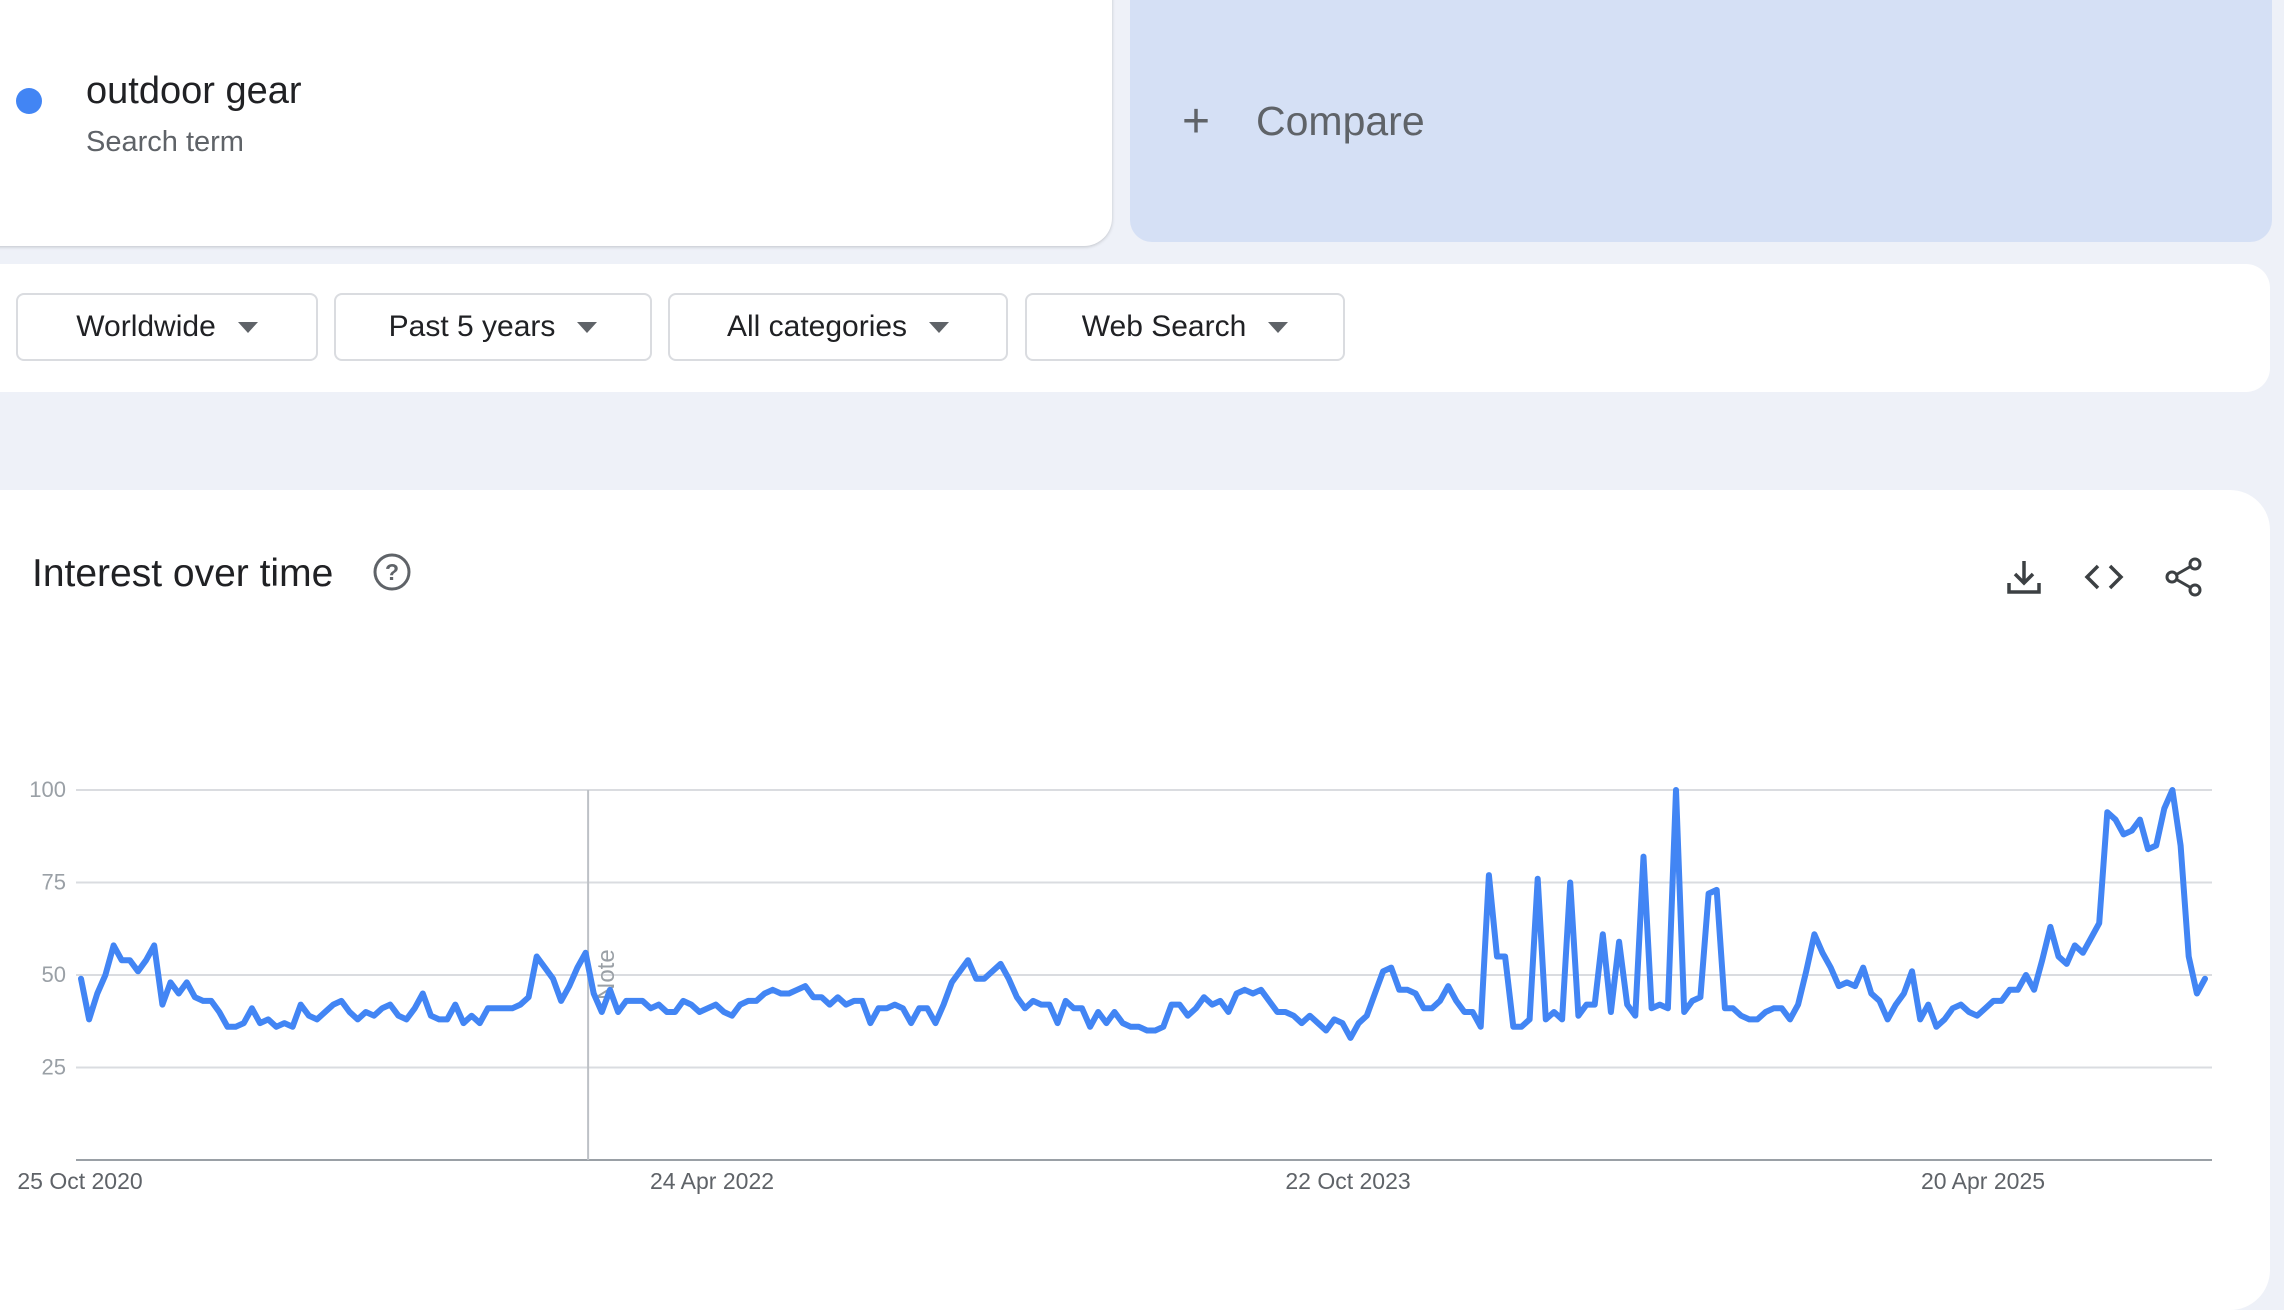 This screenshot has width=2284, height=1310. What do you see at coordinates (817, 326) in the screenshot?
I see `filter-category-label: All categories` at bounding box center [817, 326].